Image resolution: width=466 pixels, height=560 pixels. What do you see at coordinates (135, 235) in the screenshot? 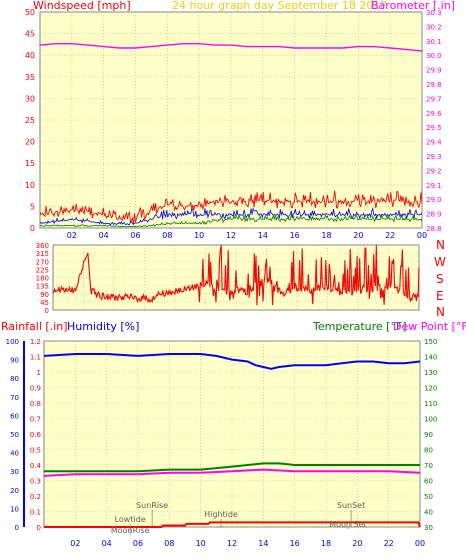
I see `wind-x-tick-label: 06` at bounding box center [135, 235].